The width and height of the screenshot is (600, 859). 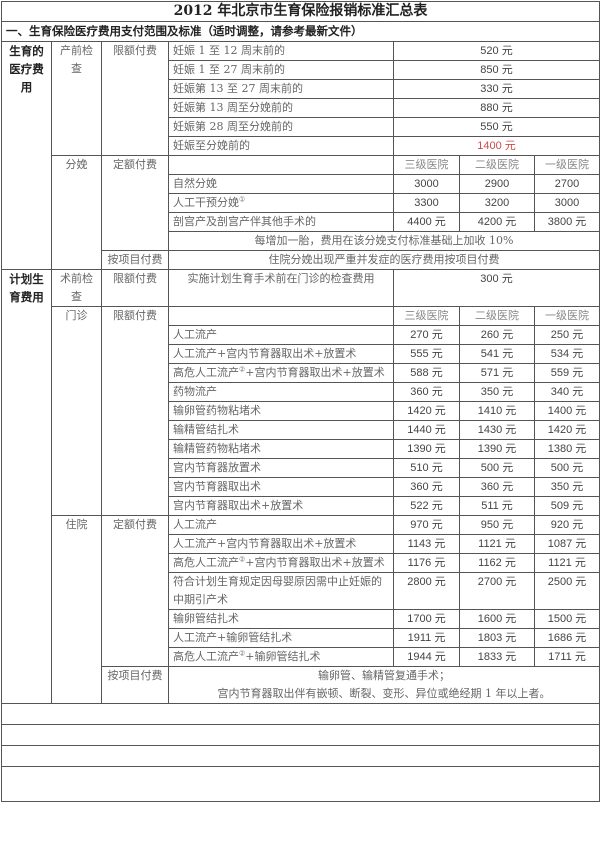 I want to click on amount-cell: 340 元, so click(x=566, y=392).